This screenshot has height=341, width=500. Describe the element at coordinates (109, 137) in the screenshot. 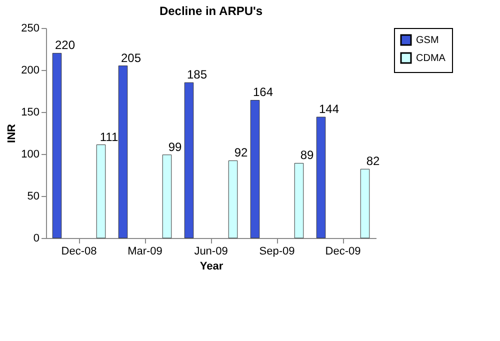

I see `data-label: 111` at that location.